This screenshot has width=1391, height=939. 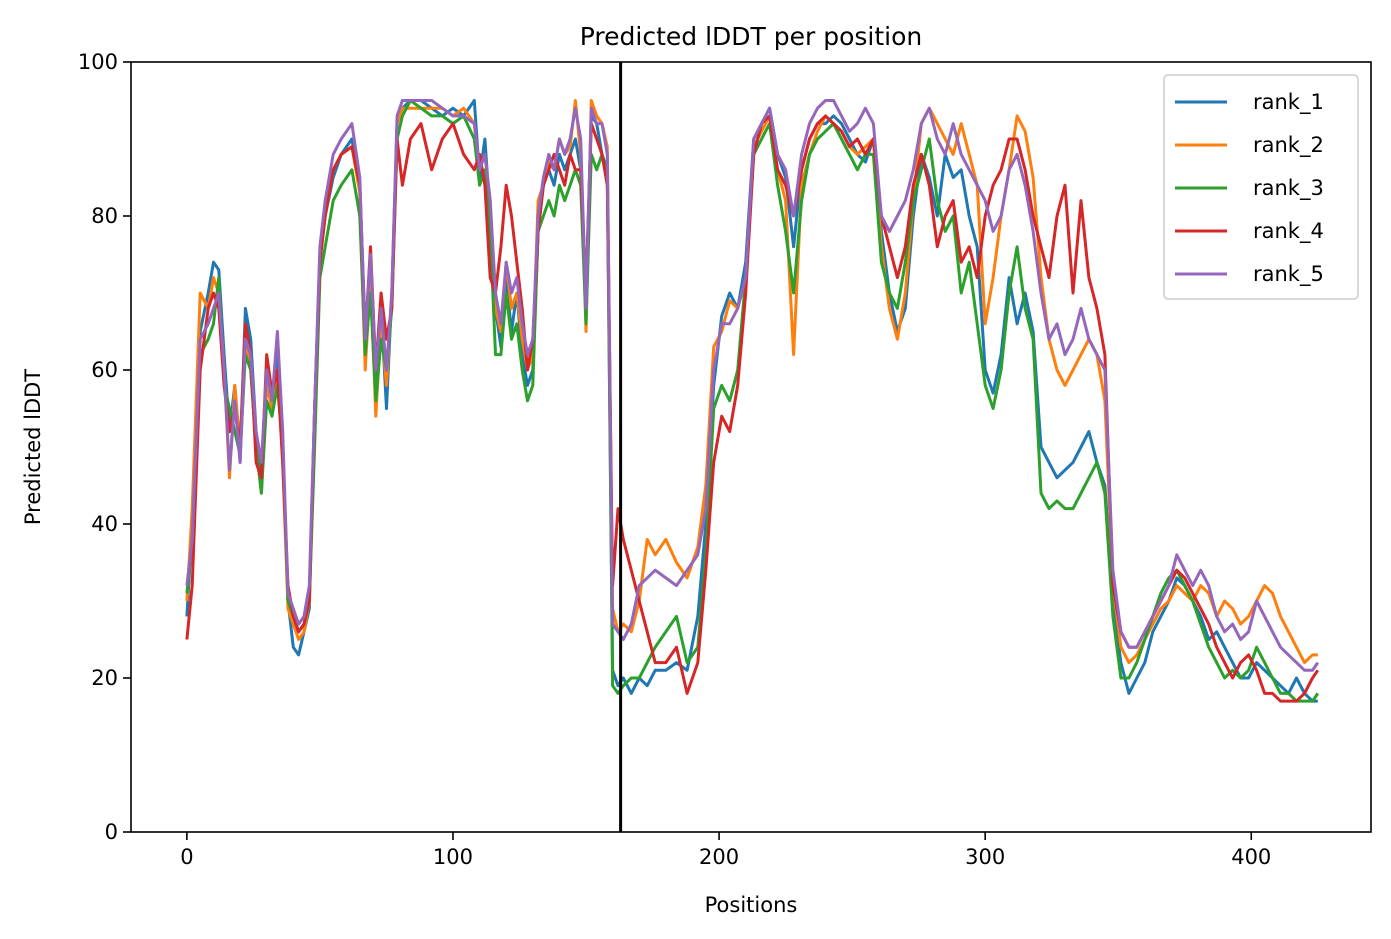 I want to click on legend-label-rank_2: rank_2, so click(x=1288, y=145).